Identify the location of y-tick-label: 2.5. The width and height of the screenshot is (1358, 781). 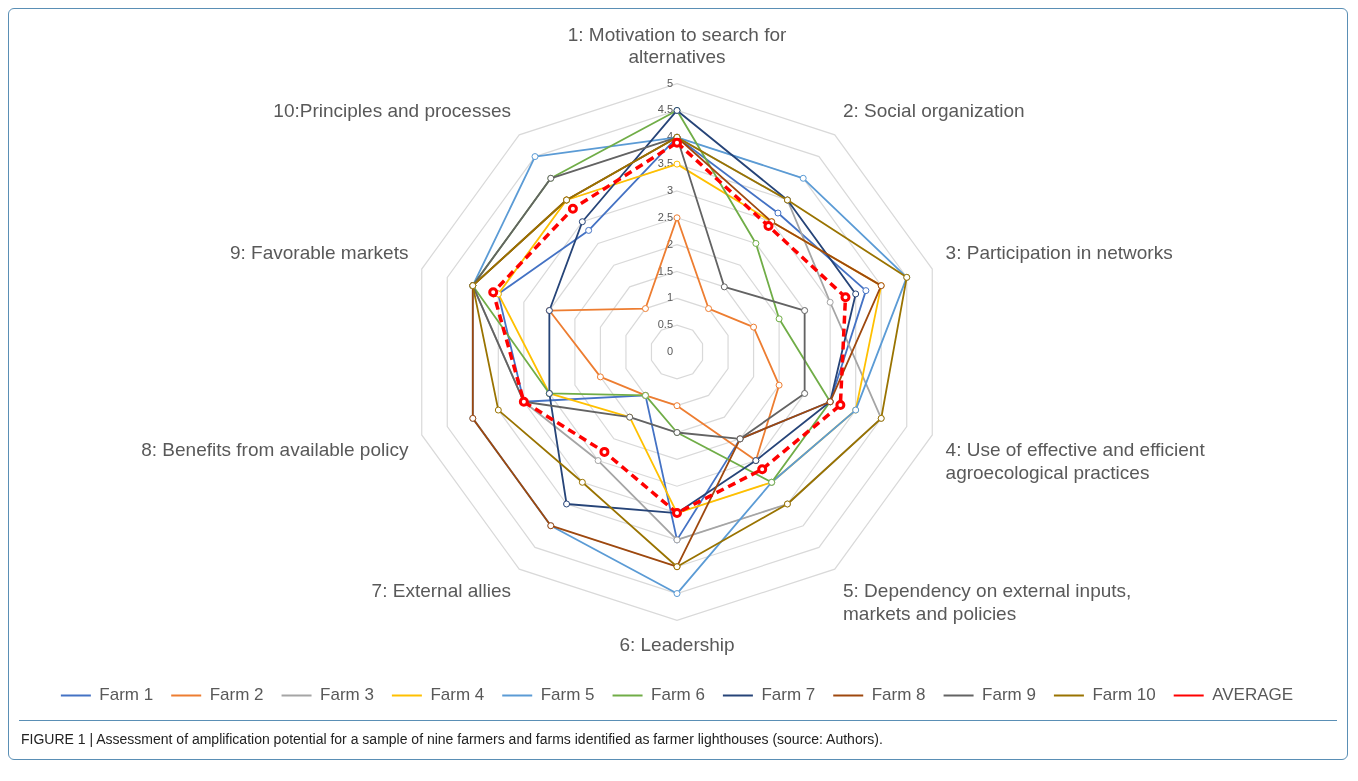
(665, 216).